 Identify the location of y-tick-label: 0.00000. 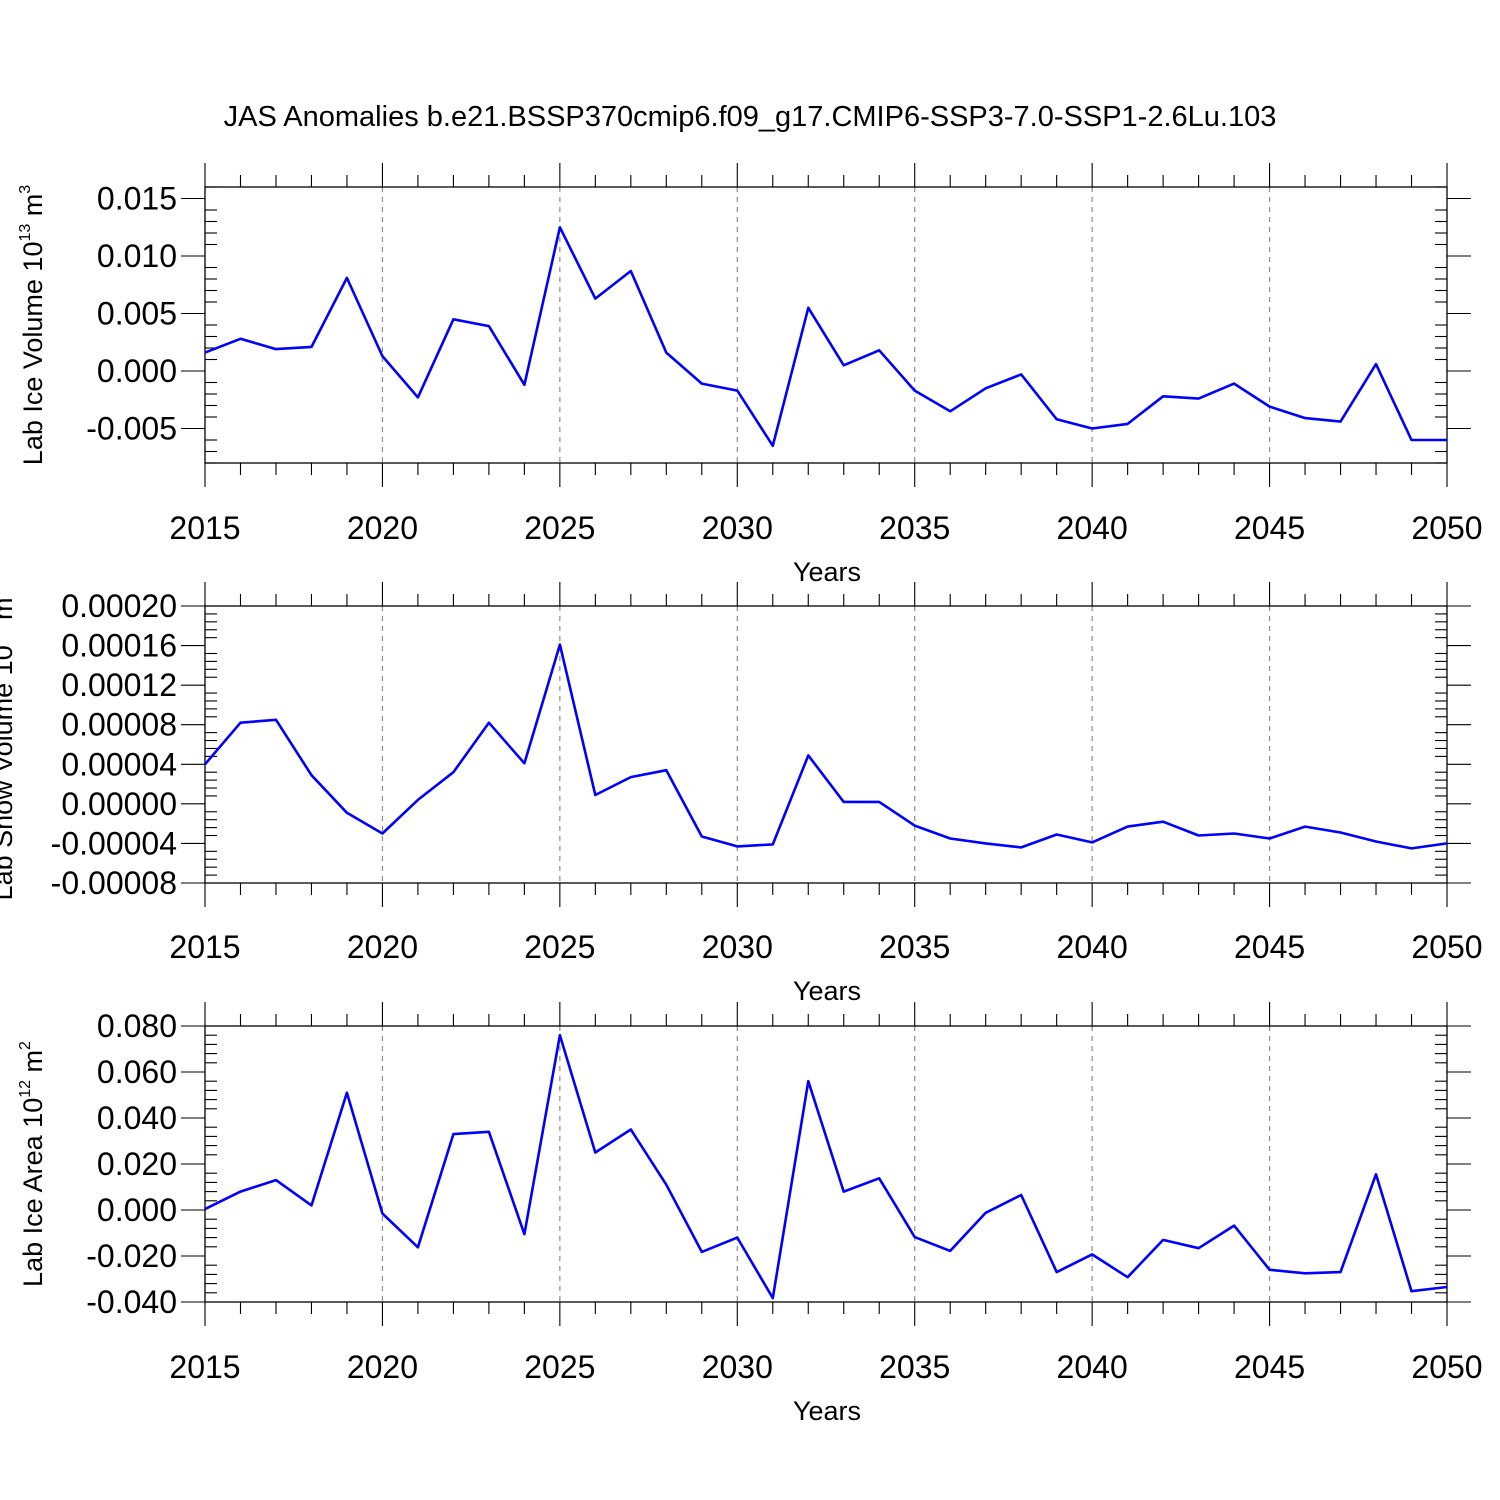
(119, 804).